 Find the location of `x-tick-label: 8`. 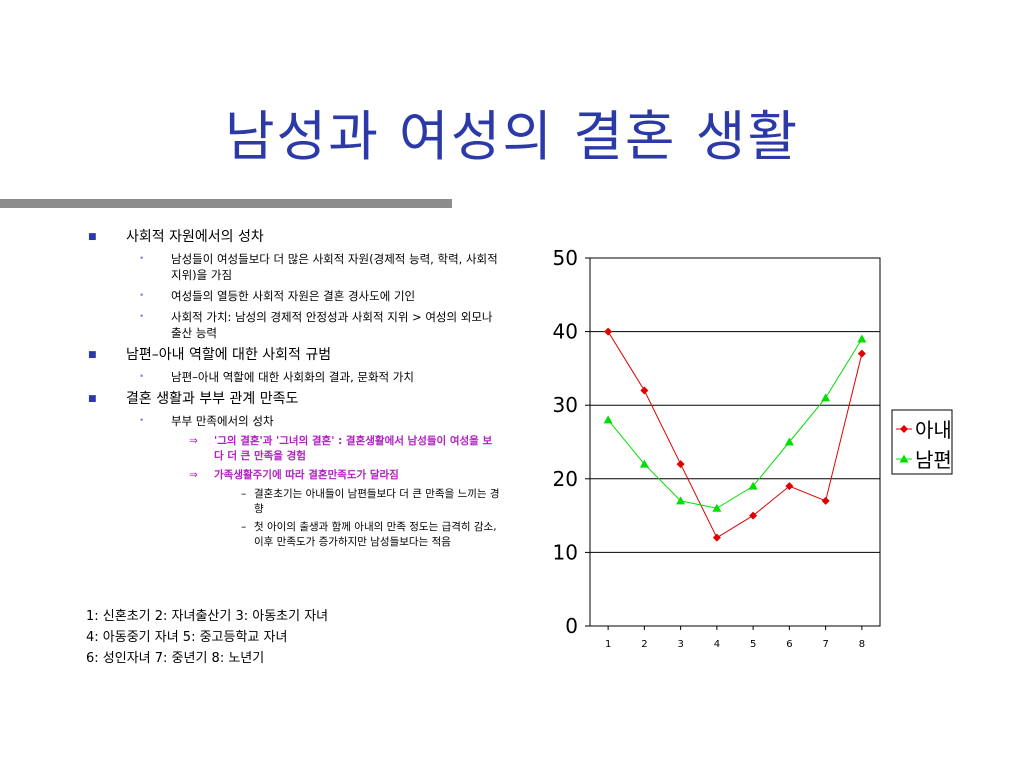

x-tick-label: 8 is located at coordinates (862, 644).